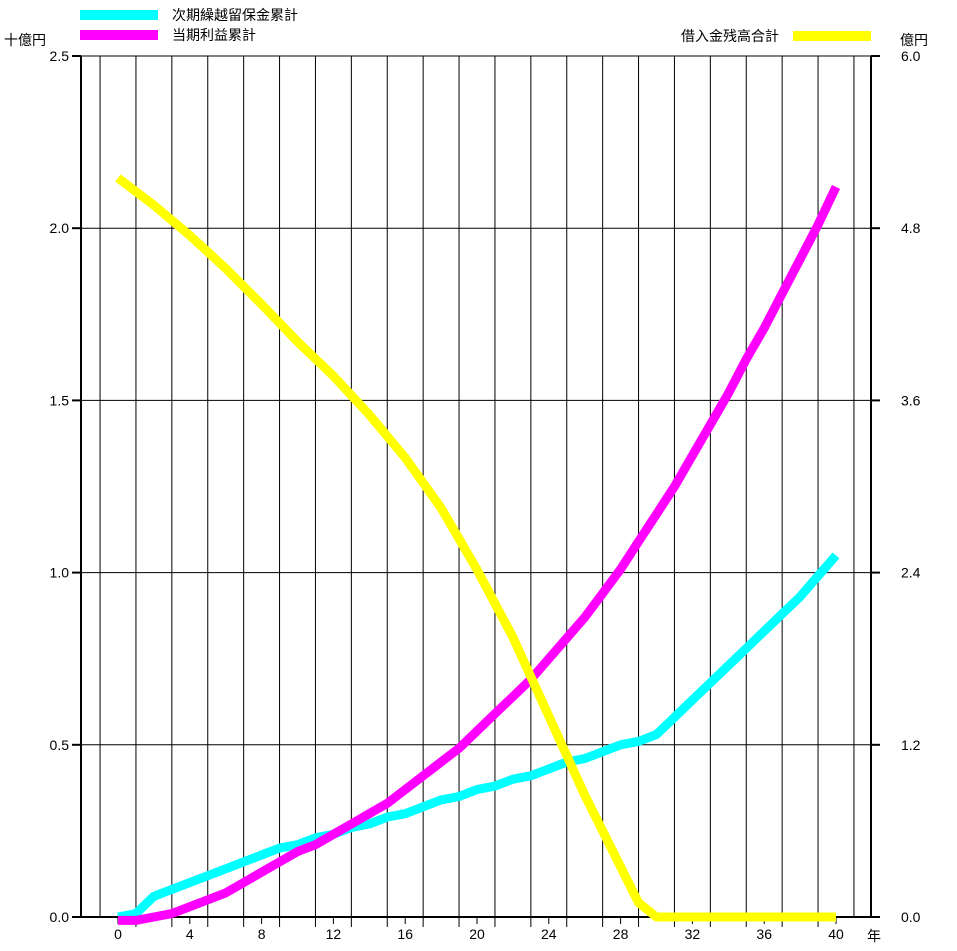 The image size is (957, 951). Describe the element at coordinates (60, 573) in the screenshot. I see `left-tick-label: 1.0` at that location.